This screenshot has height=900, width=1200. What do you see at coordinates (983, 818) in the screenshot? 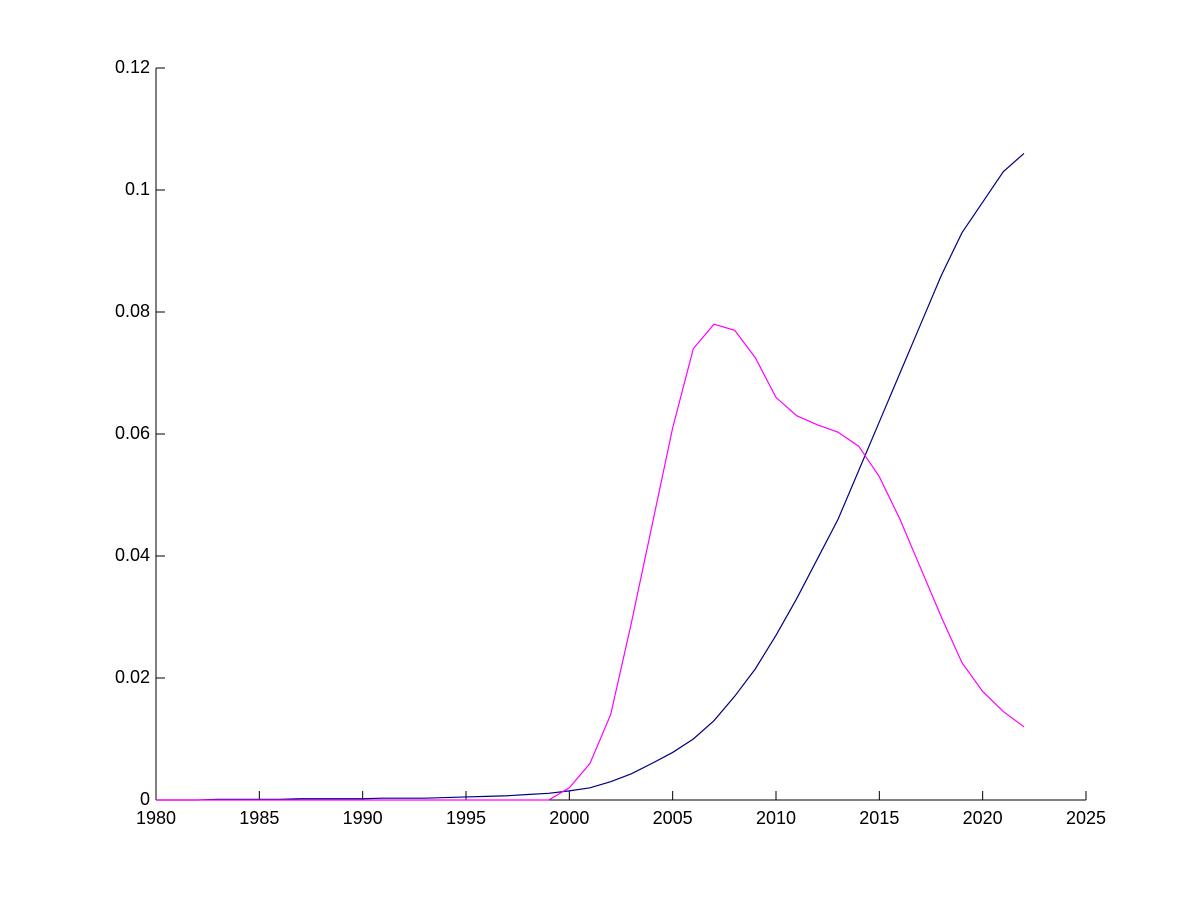
I see `x-tick-label: 2020` at bounding box center [983, 818].